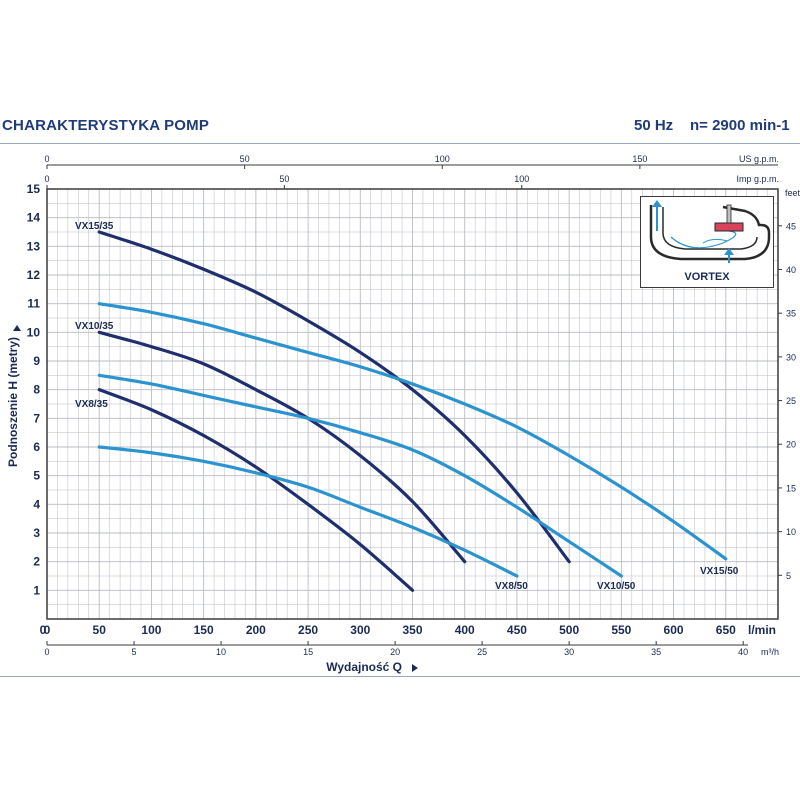 The width and height of the screenshot is (800, 800). Describe the element at coordinates (791, 226) in the screenshot. I see `feet-tick-label: 45` at that location.